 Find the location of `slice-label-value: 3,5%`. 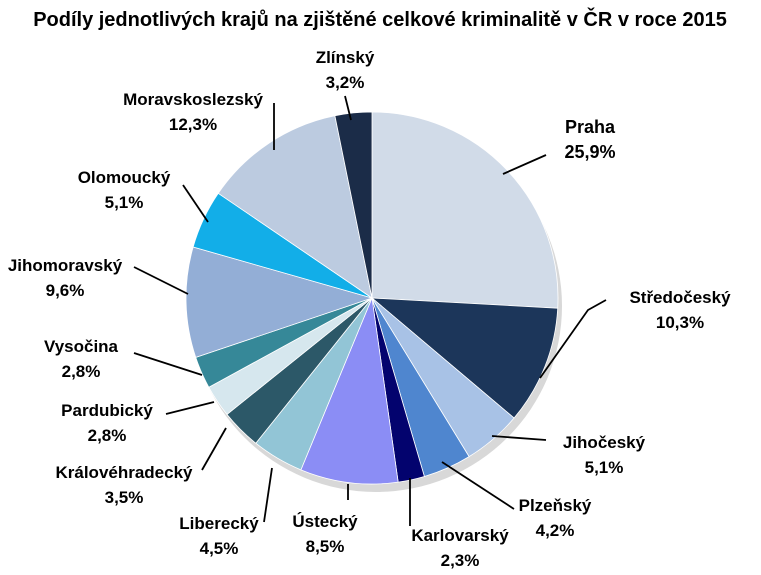

slice-label-value: 3,5% is located at coordinates (124, 497).